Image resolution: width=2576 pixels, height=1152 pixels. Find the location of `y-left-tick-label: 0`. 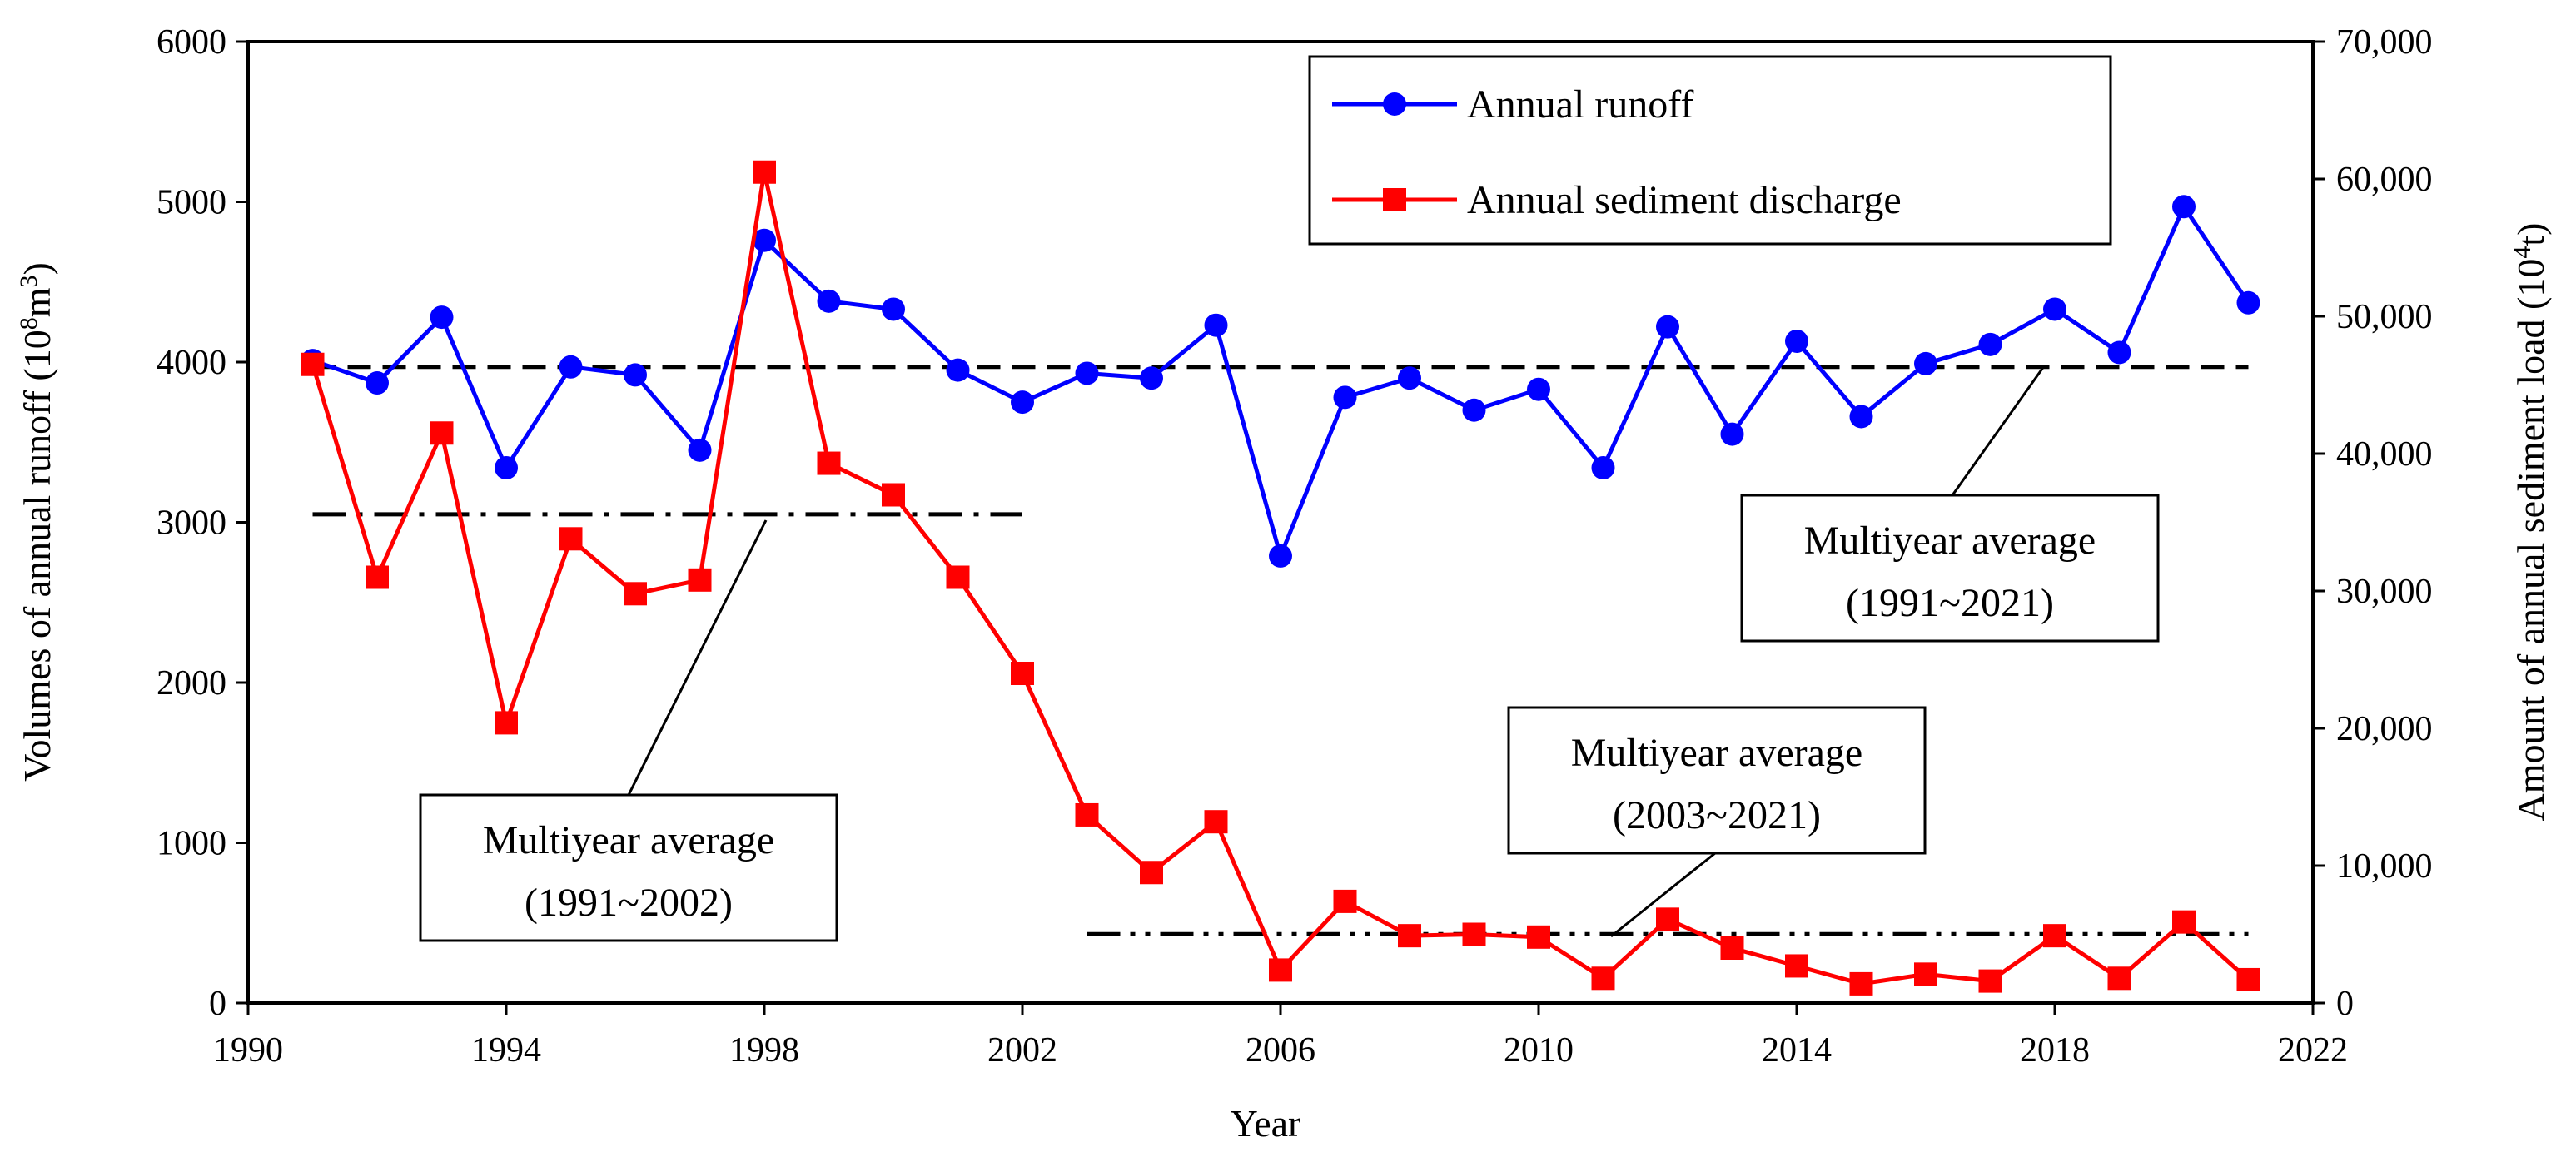

y-left-tick-label: 0 is located at coordinates (217, 1004).